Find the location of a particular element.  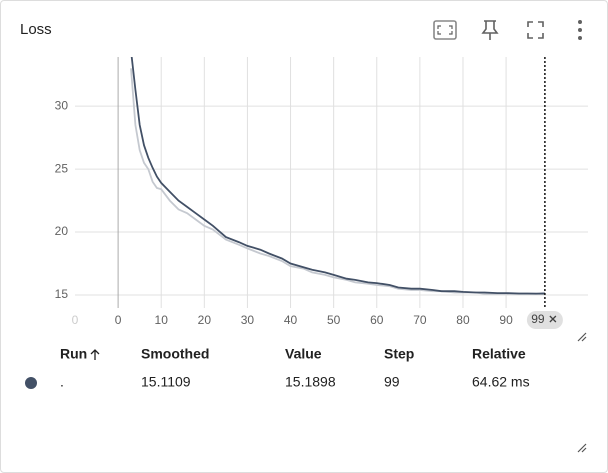

fullscreen-icon is located at coordinates (535, 30).